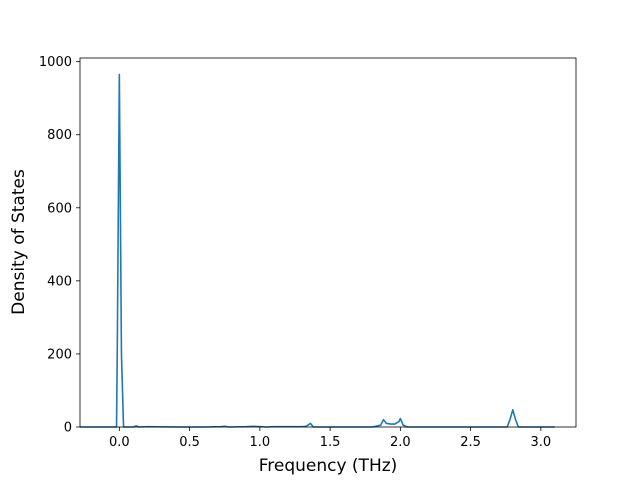  Describe the element at coordinates (541, 442) in the screenshot. I see `x-tick-label: 3.0` at that location.